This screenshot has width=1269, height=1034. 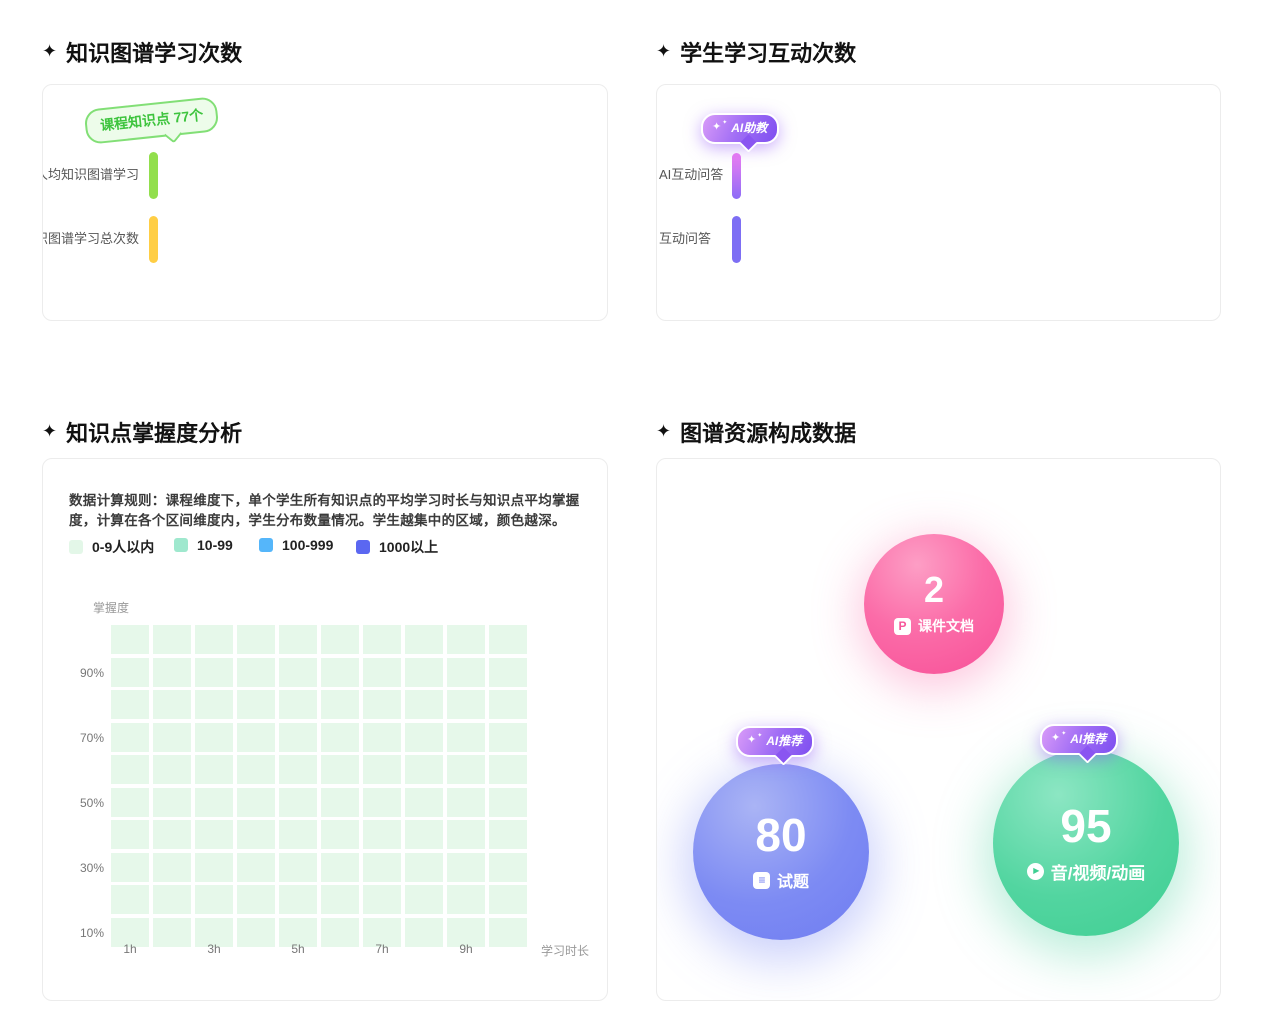 What do you see at coordinates (938, 202) in the screenshot?
I see `interaction-card: ✦ ✦ AI助教 AI互动问答 互动问答` at bounding box center [938, 202].